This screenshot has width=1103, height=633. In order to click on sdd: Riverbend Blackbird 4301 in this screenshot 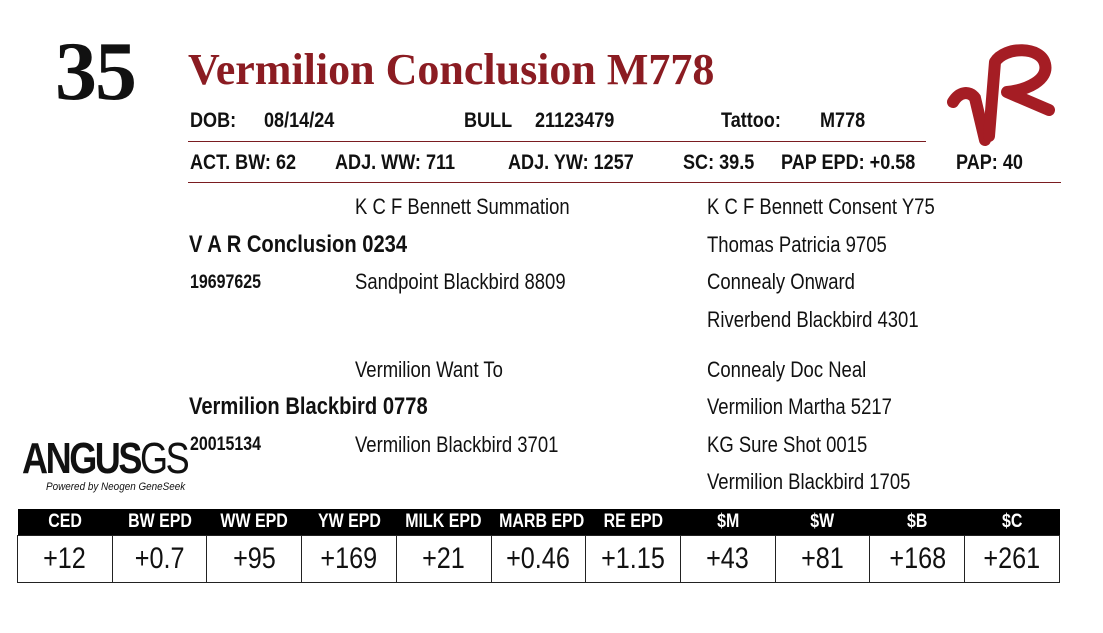, I will do `click(813, 319)`.